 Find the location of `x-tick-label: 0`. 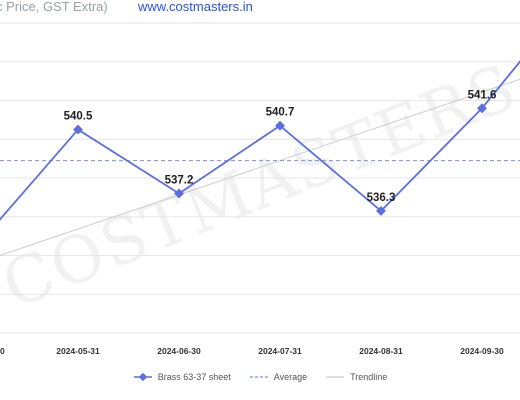

x-tick-label: 0 is located at coordinates (2, 351).